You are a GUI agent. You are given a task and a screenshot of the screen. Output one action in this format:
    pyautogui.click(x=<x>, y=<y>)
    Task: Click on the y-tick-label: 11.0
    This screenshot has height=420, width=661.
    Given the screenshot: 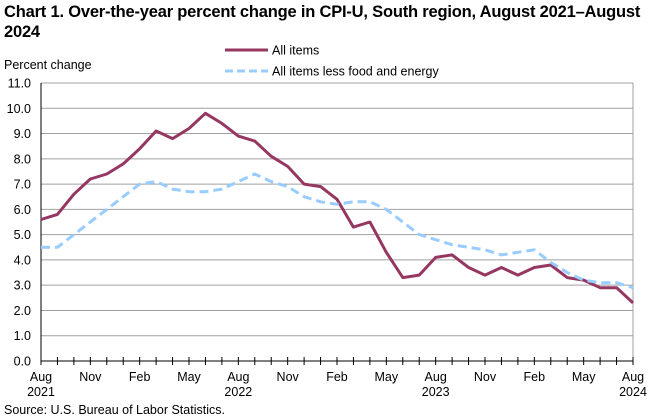 What is the action you would take?
    pyautogui.click(x=19, y=84)
    